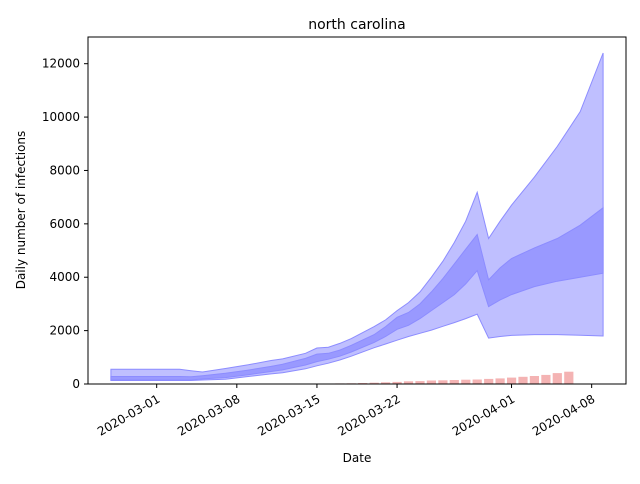  I want to click on y-tick-label: 12000, so click(61, 64).